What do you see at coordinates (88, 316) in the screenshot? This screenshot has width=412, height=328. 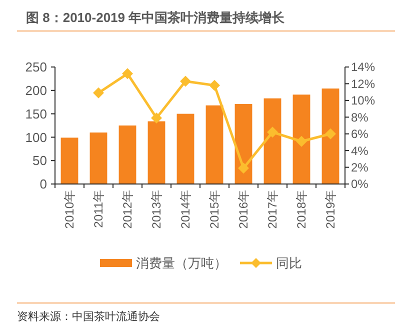 I see `text: 资料来源：中国茶叶流通协会` at bounding box center [88, 316].